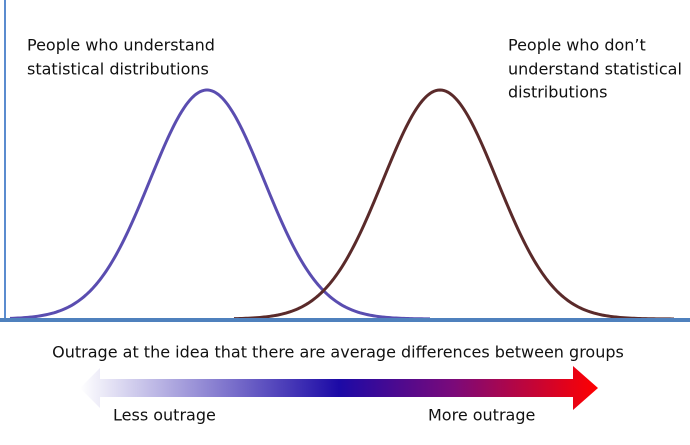 This screenshot has height=445, width=690. I want to click on left-label: People who understand, so click(121, 45).